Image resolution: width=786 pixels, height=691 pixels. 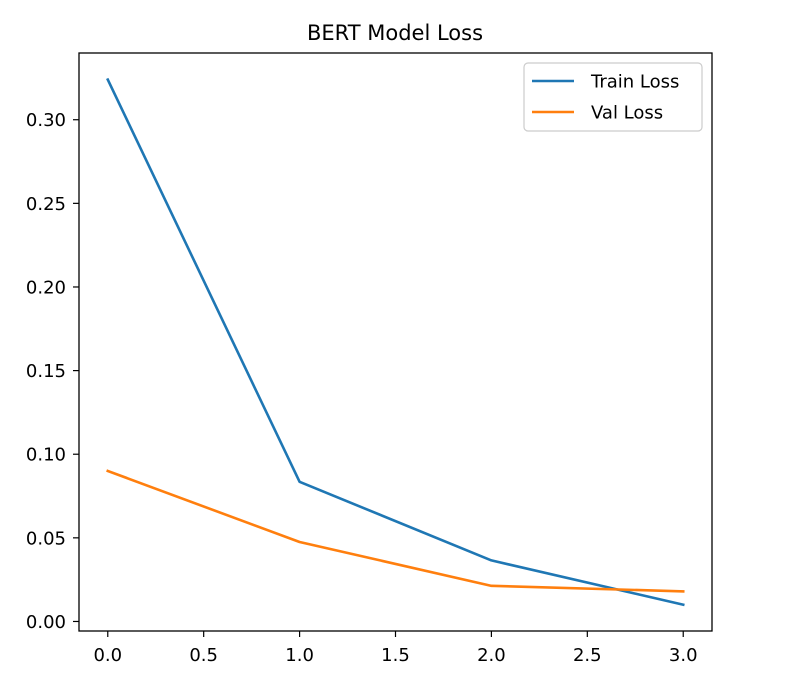 I want to click on y-tick-label: 0.25, so click(x=46, y=204).